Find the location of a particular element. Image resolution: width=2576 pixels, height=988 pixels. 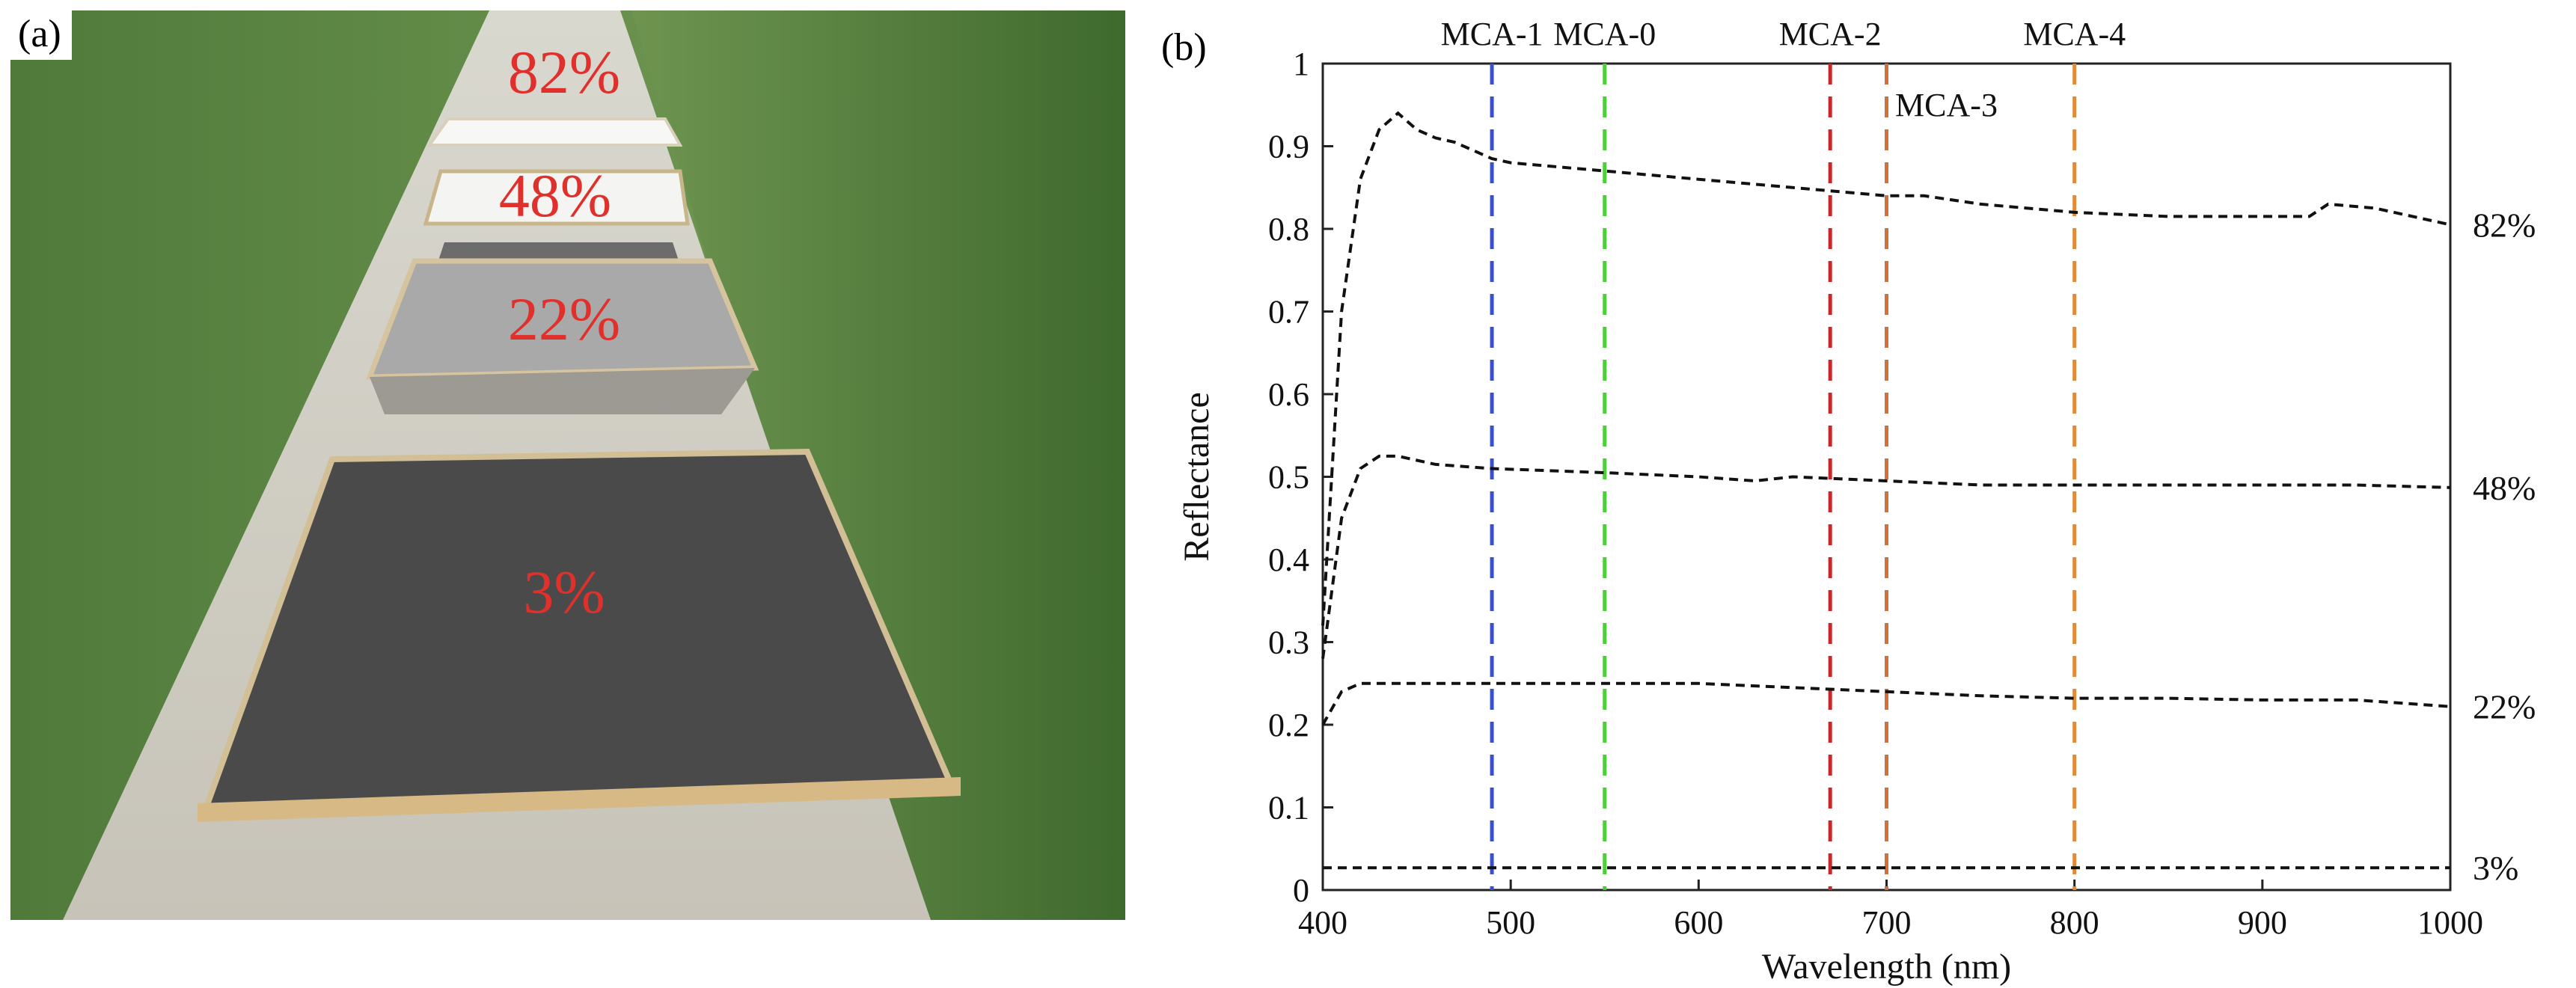

x-tick-label: 1000 is located at coordinates (2450, 923).